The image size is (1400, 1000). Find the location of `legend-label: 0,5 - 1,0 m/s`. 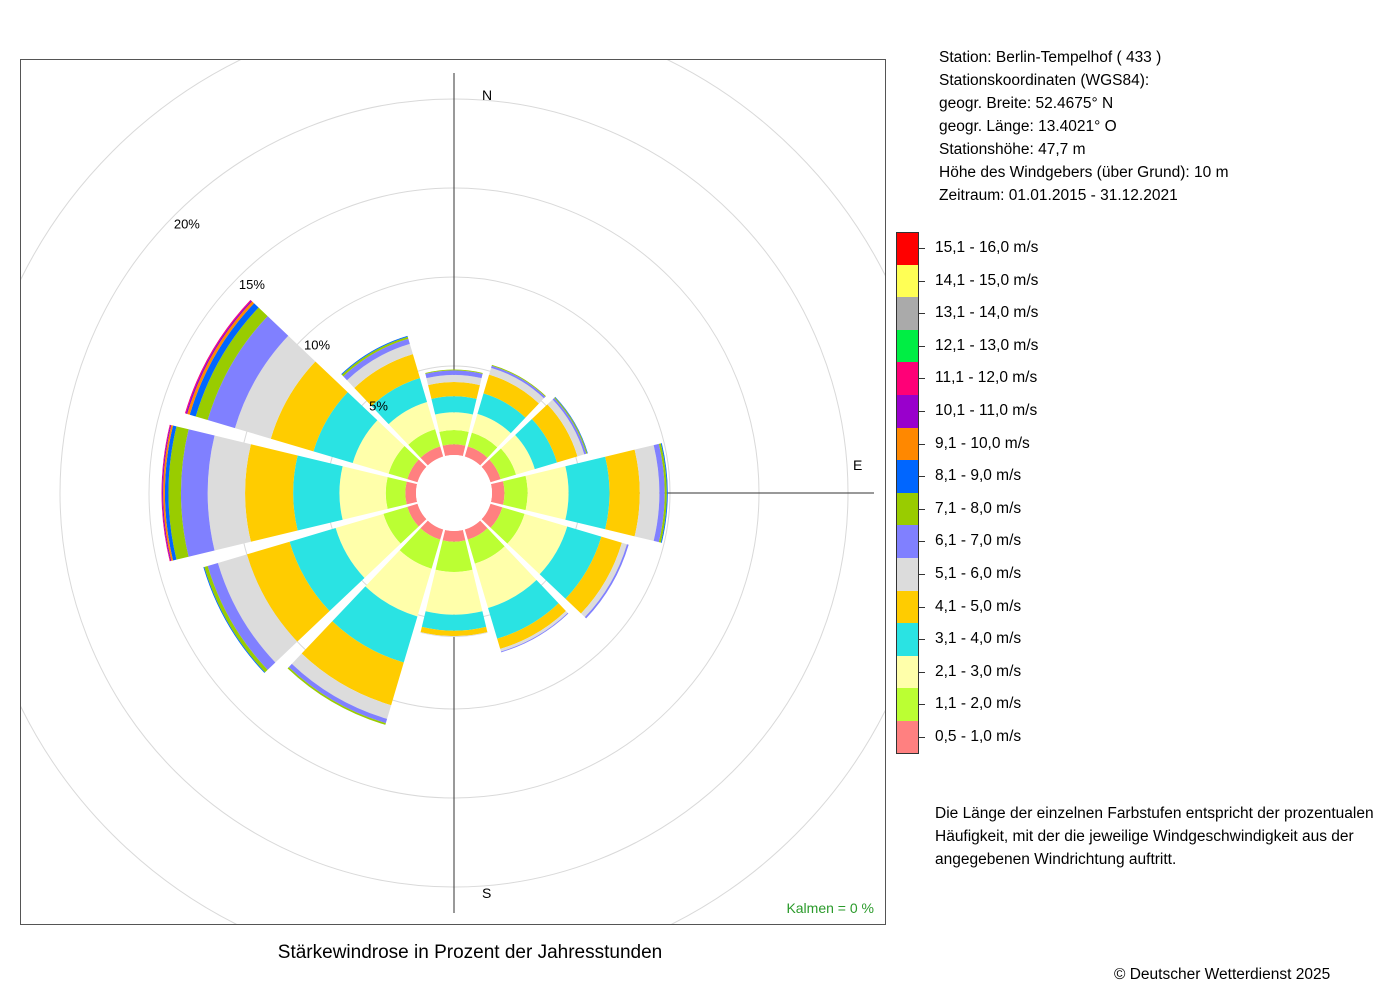

legend-label: 0,5 - 1,0 m/s is located at coordinates (978, 736).